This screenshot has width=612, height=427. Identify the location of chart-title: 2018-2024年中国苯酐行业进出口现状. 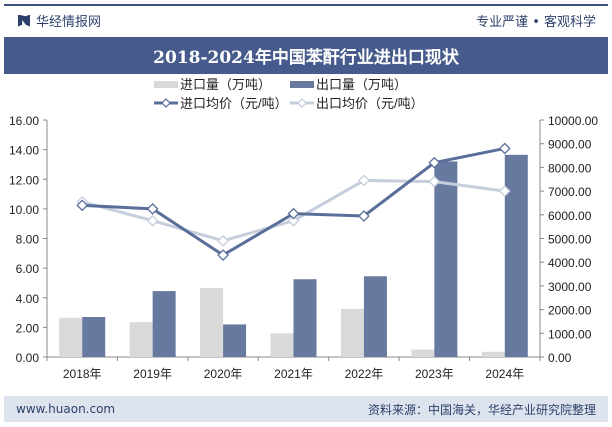
(306, 55).